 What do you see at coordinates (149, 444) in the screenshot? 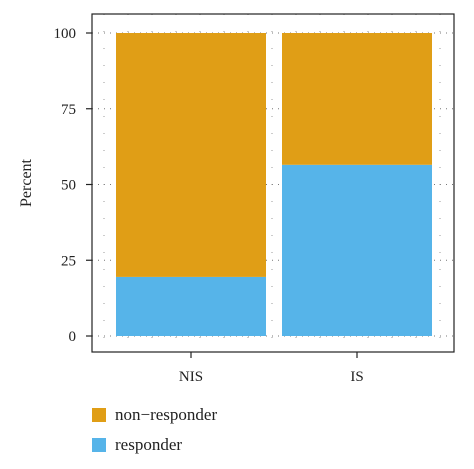
I see `legend-label-responder: responder` at bounding box center [149, 444].